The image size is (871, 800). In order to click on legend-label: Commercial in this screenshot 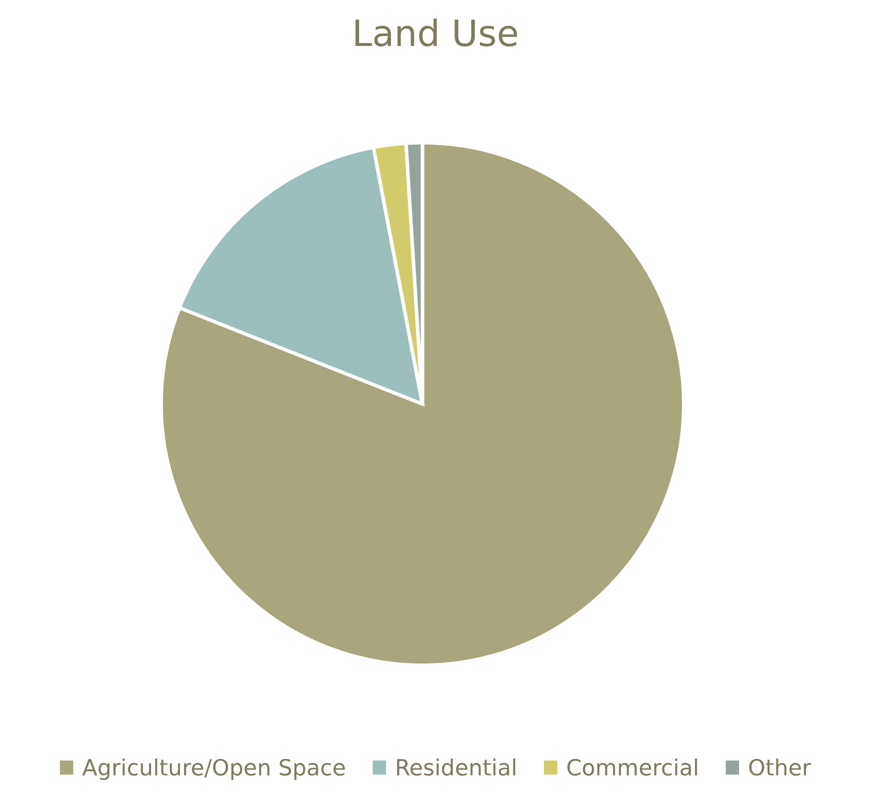, I will do `click(632, 767)`.